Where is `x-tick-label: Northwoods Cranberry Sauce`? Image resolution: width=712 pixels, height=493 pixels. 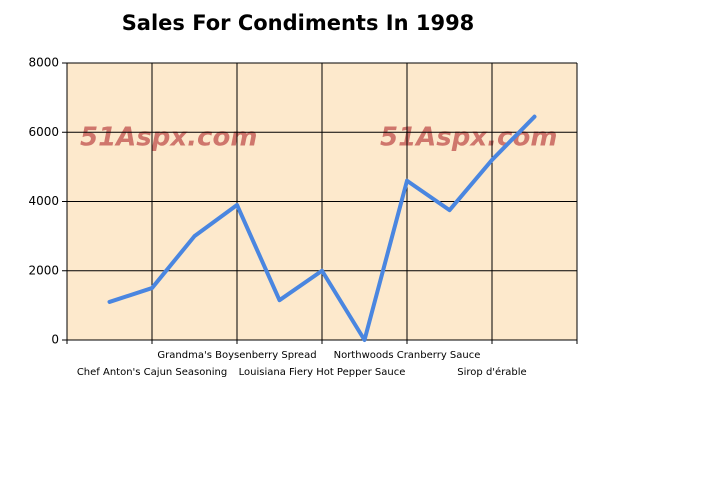 x-tick-label: Northwoods Cranberry Sauce is located at coordinates (407, 355).